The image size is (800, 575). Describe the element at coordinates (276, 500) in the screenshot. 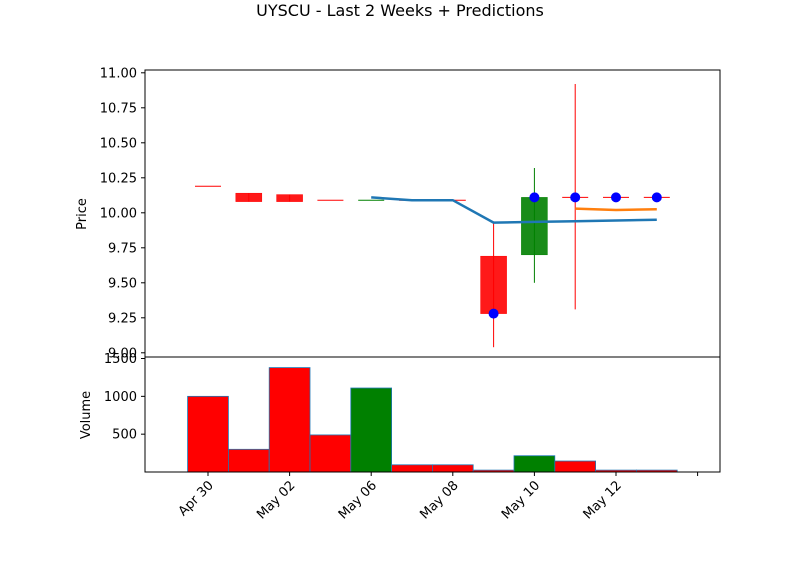

I see `x-tick-label: May 02` at that location.